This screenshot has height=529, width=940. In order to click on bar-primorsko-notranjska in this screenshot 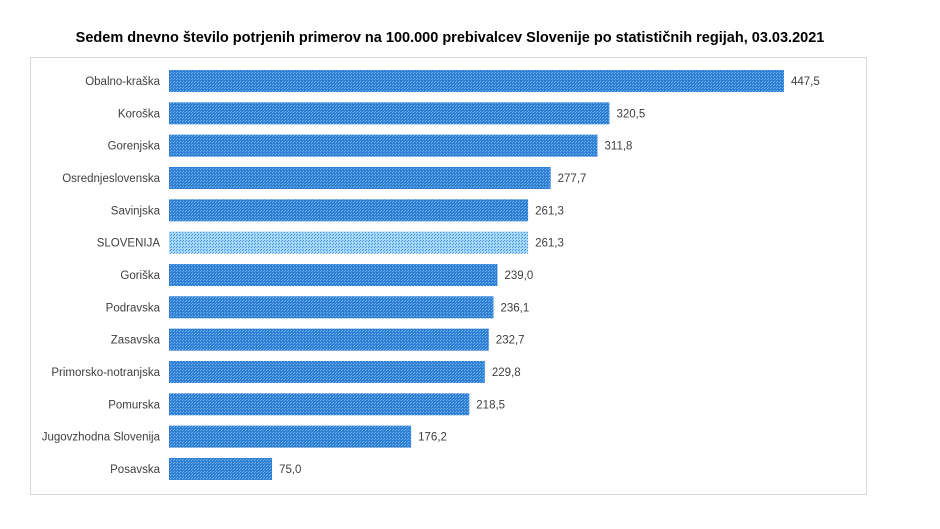, I will do `click(327, 371)`.